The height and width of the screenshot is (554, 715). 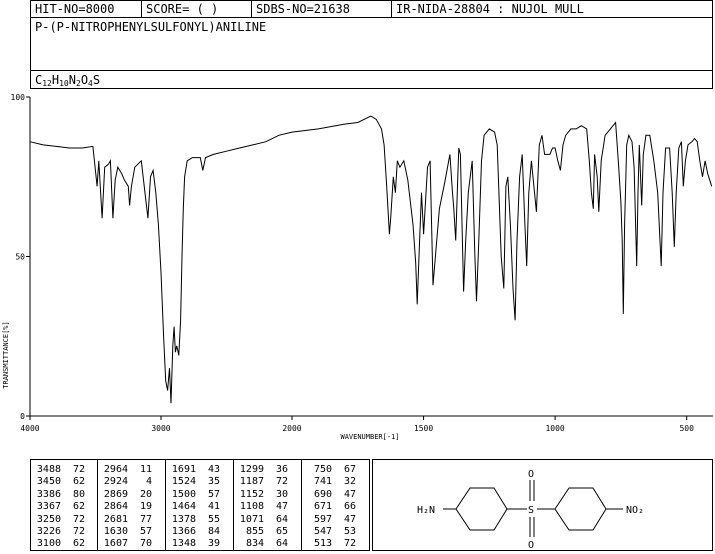 What do you see at coordinates (183, 469) in the screenshot?
I see `peak-wavenumber: 1691` at bounding box center [183, 469].